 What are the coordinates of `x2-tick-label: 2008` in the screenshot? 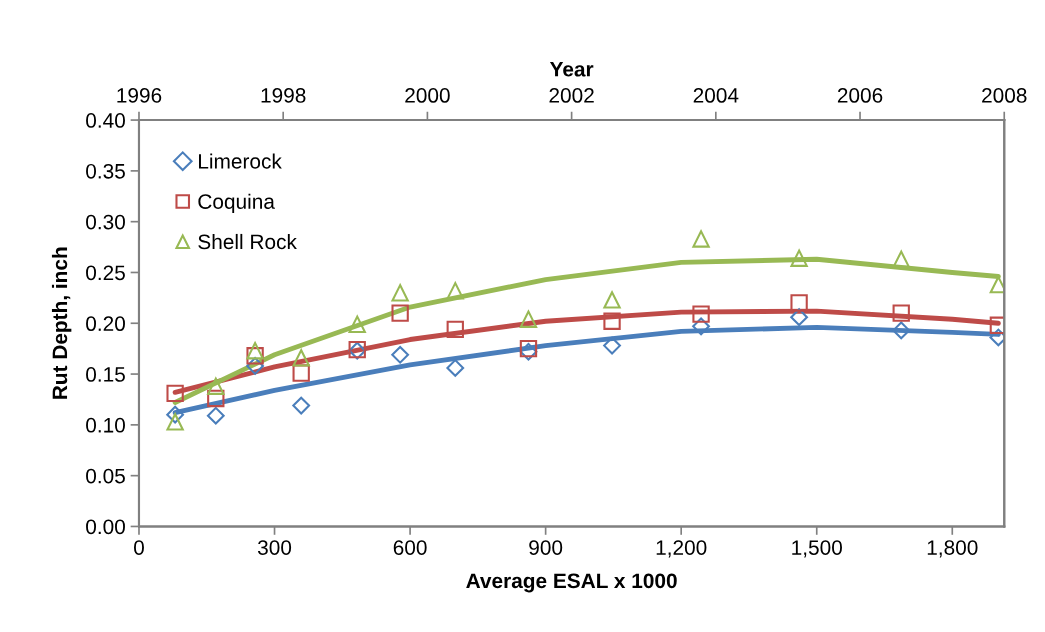 It's located at (1004, 95).